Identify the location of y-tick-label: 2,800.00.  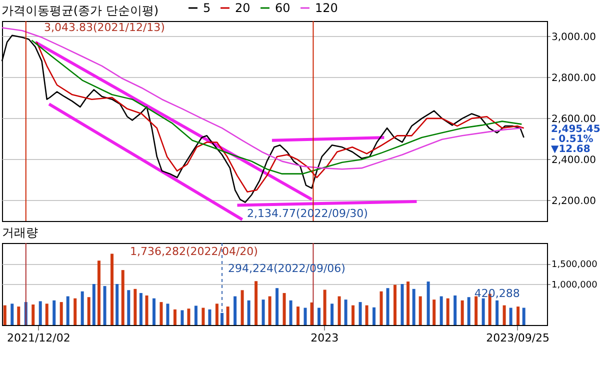
(574, 78).